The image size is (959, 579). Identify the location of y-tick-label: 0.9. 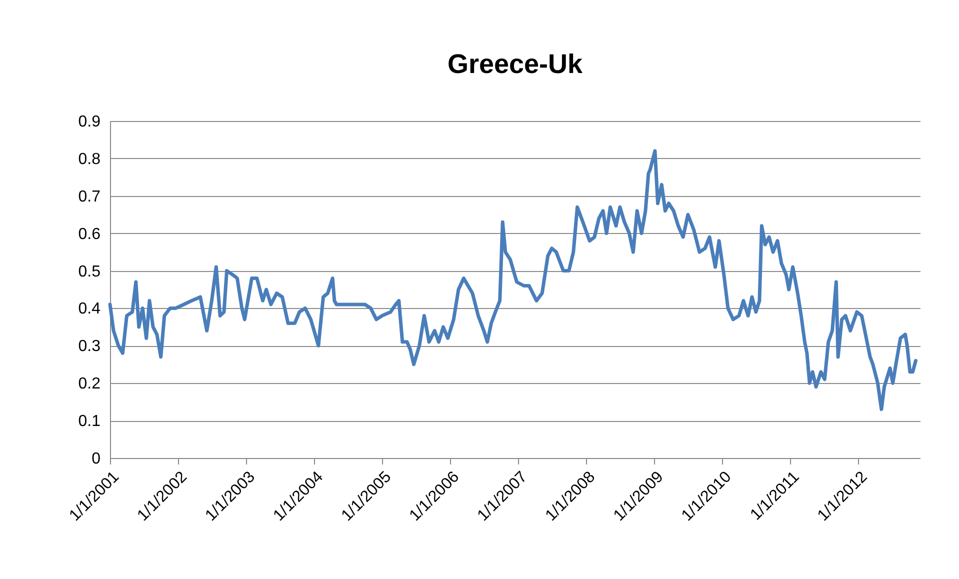
(89, 122).